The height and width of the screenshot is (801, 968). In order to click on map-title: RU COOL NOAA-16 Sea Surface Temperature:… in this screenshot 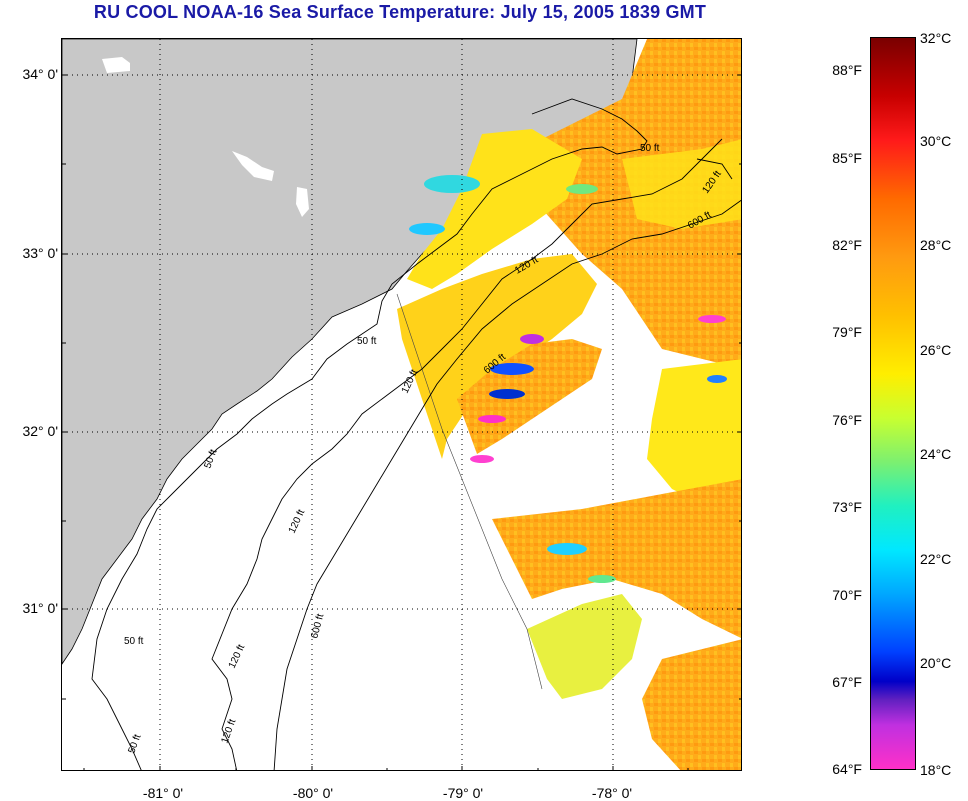, I will do `click(400, 12)`.